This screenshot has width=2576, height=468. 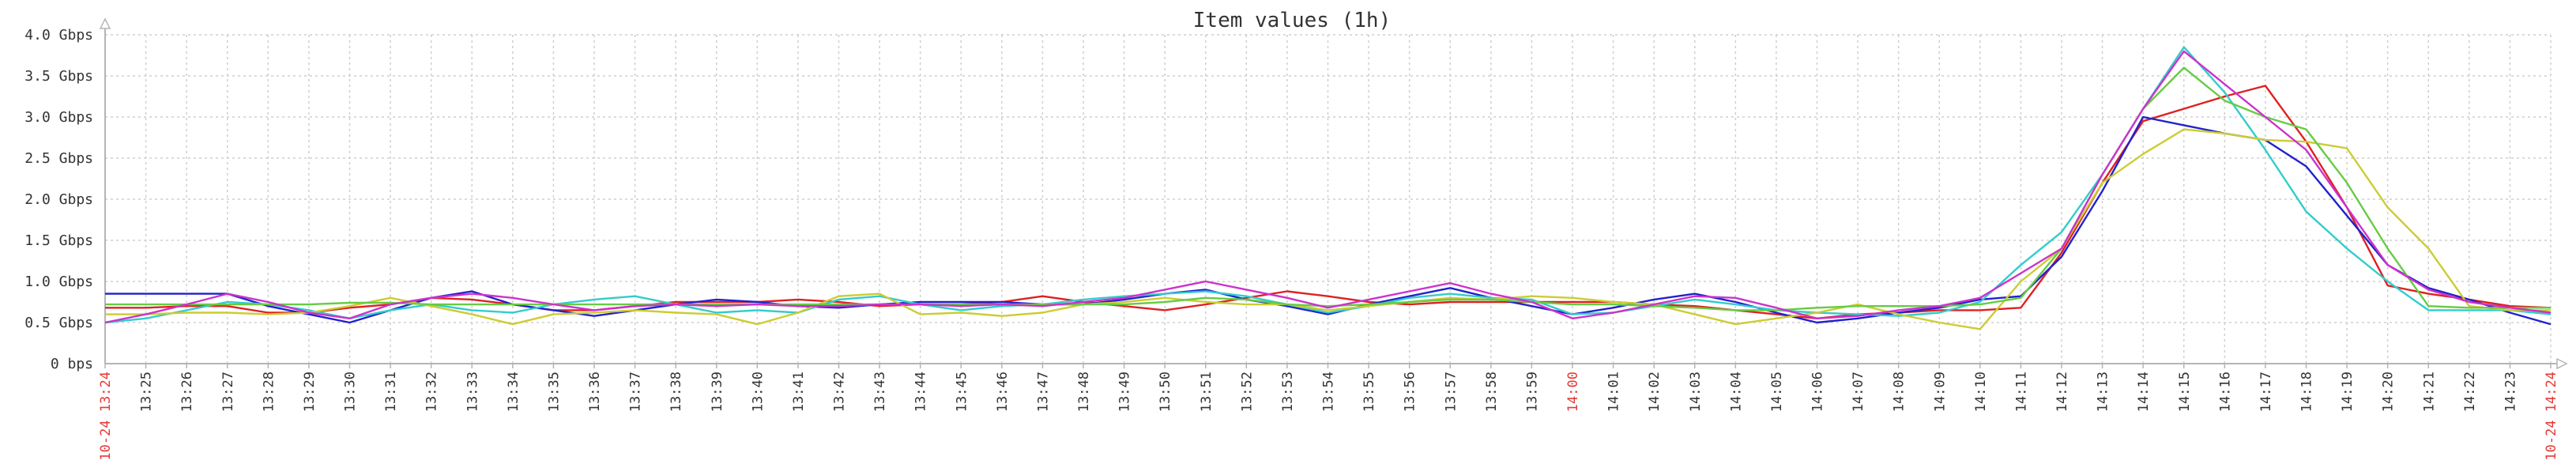 What do you see at coordinates (1696, 392) in the screenshot?
I see `x-tick-label: 14:03` at bounding box center [1696, 392].